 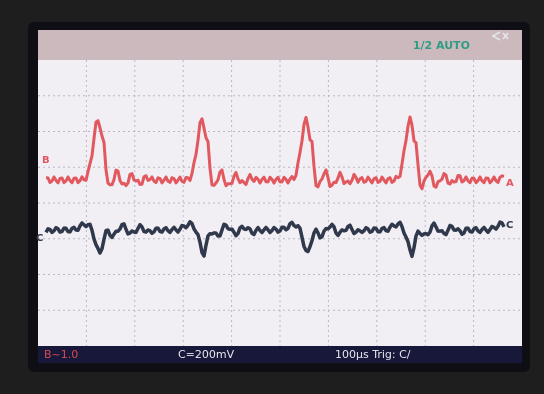 I want to click on channel-b-setting: B~1.0, so click(x=61, y=354).